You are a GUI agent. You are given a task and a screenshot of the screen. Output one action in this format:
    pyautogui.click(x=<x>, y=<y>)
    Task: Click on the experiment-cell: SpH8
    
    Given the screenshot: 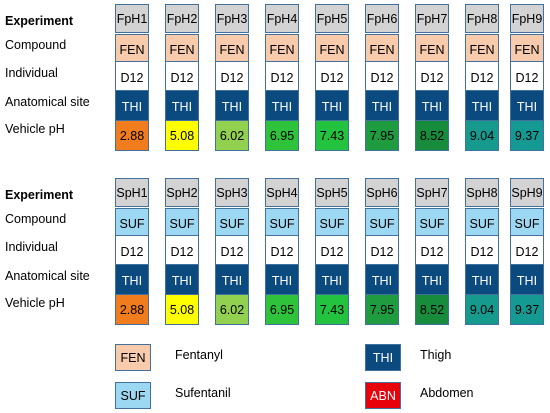 What is the action you would take?
    pyautogui.click(x=482, y=192)
    